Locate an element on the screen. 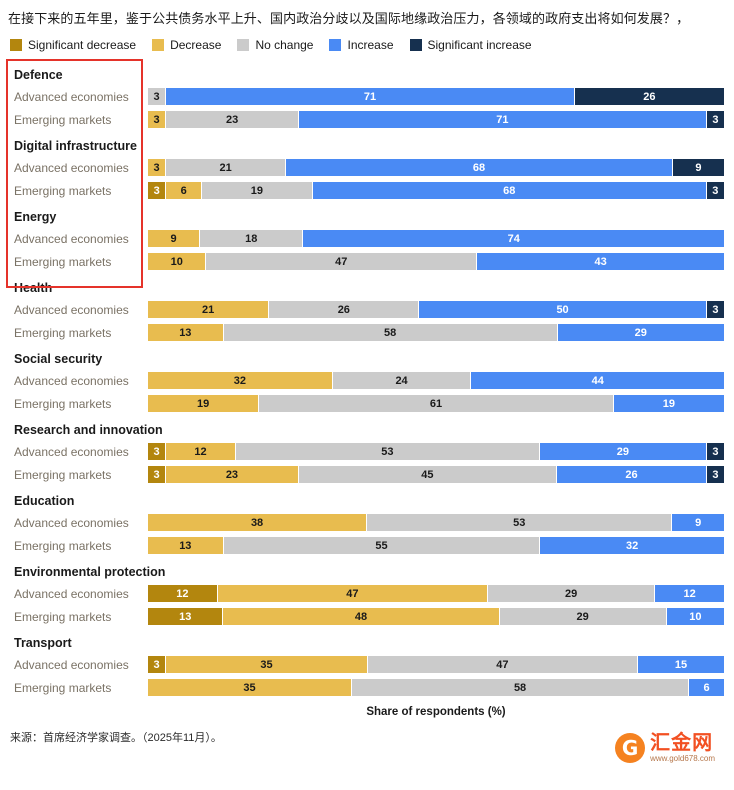  legend-item-inc: Increase is located at coordinates (361, 45).